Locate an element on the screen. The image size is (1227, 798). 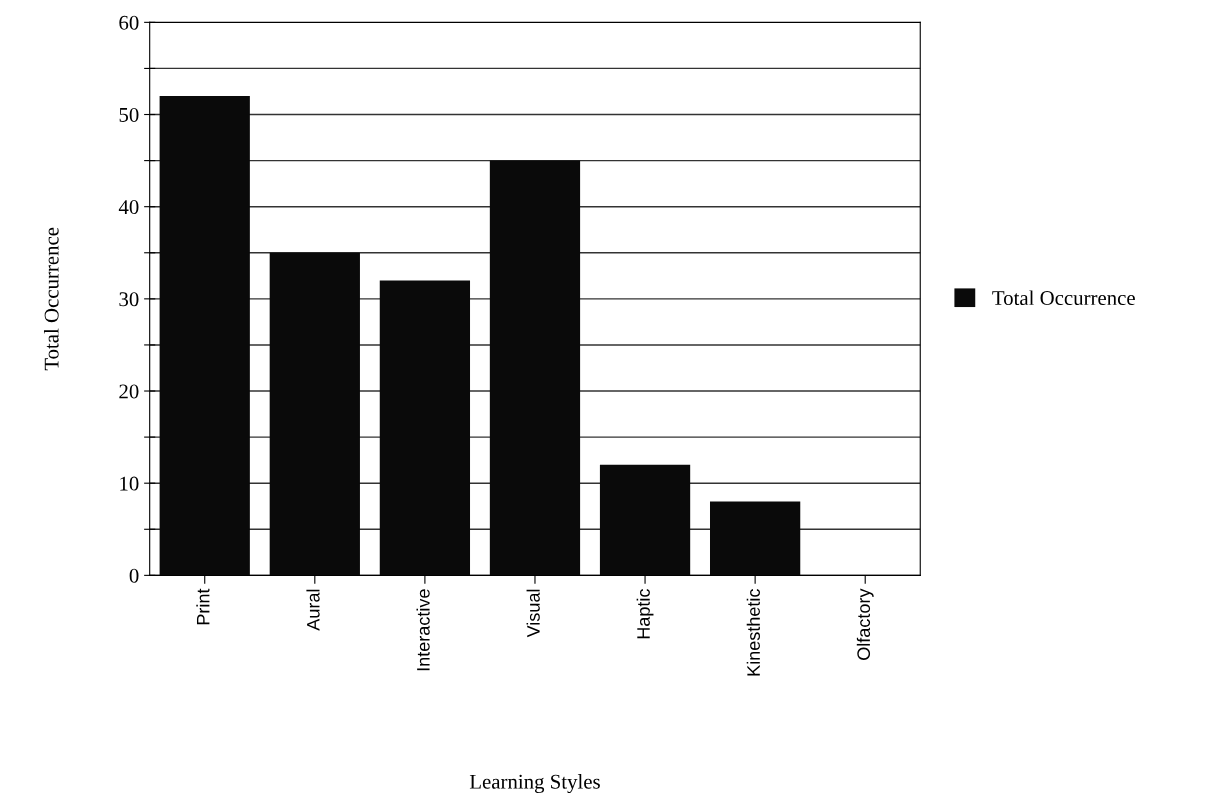
y-tick-label: 30 is located at coordinates (129, 299).